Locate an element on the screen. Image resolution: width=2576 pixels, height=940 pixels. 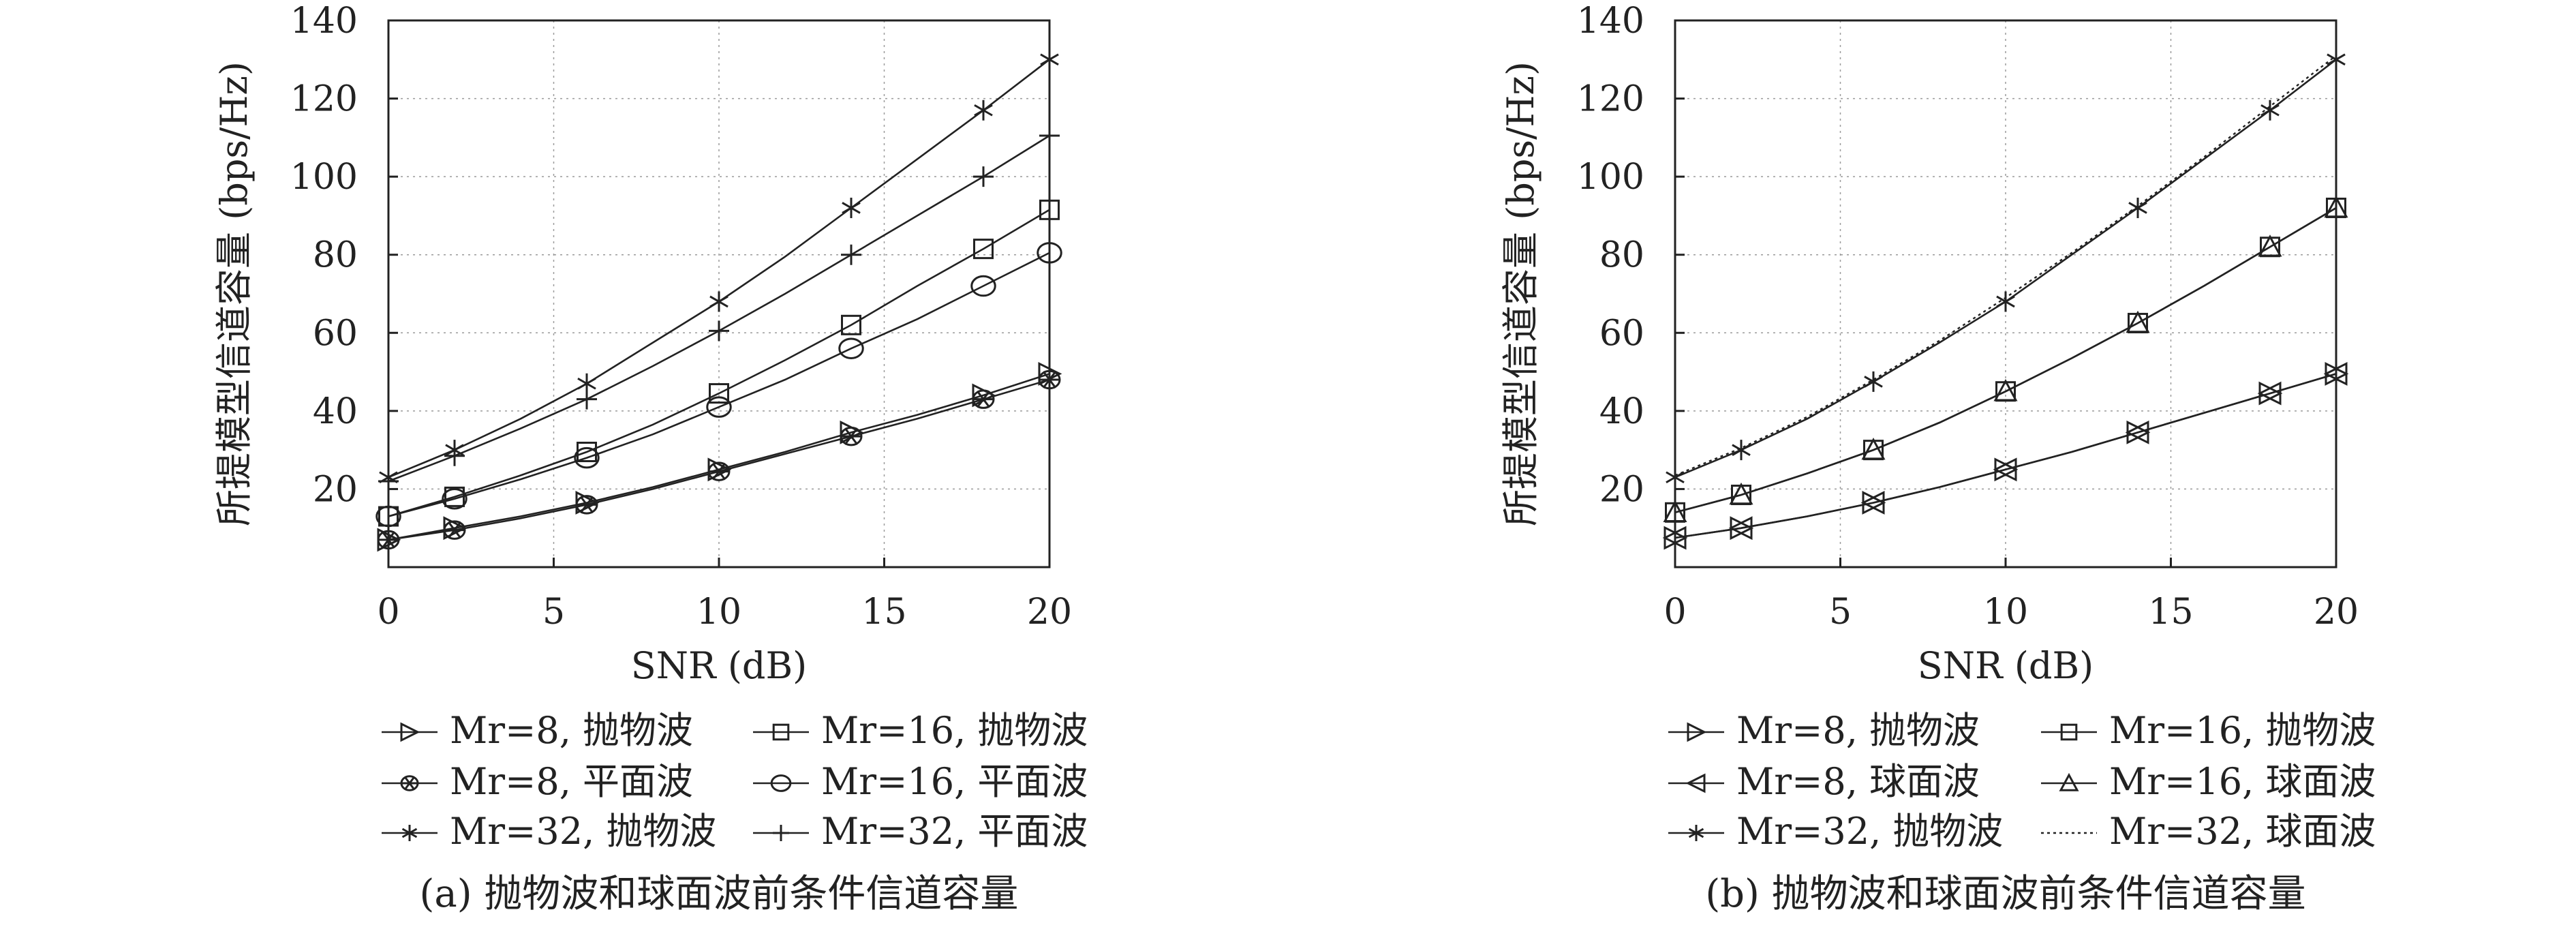
legend-label: Mr=32, 平面波 is located at coordinates (954, 831).